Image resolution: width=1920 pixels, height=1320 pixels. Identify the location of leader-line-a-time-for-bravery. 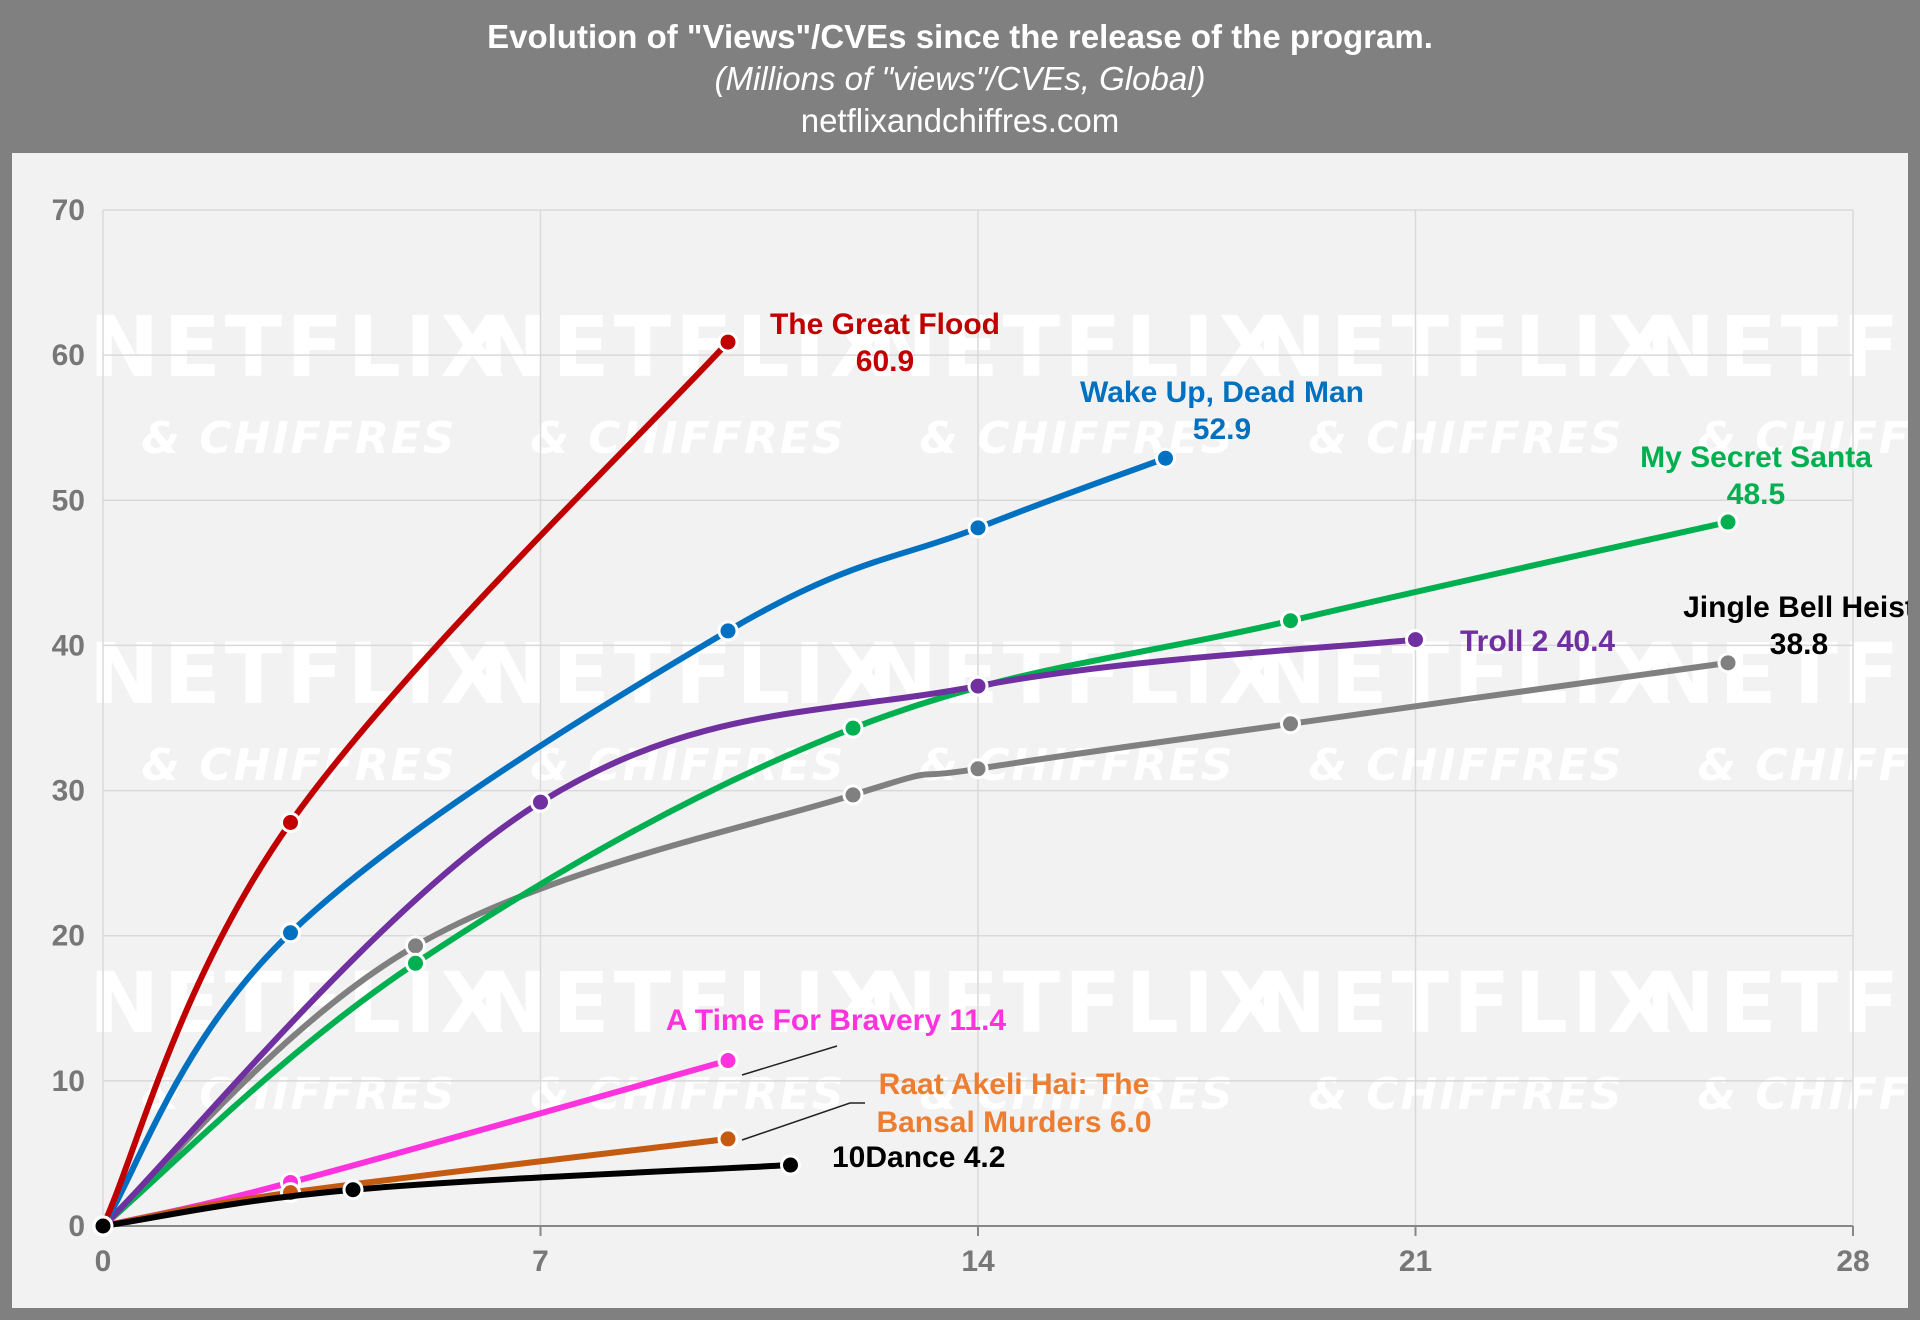
(789, 1060).